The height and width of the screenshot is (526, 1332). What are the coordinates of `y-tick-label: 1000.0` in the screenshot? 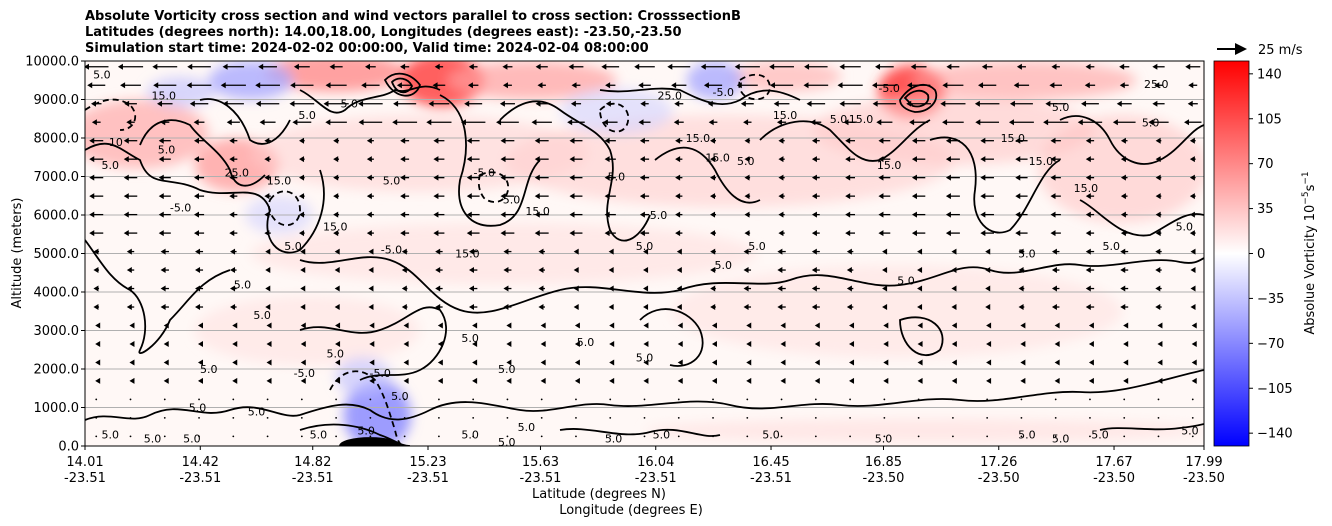 It's located at (57, 408).